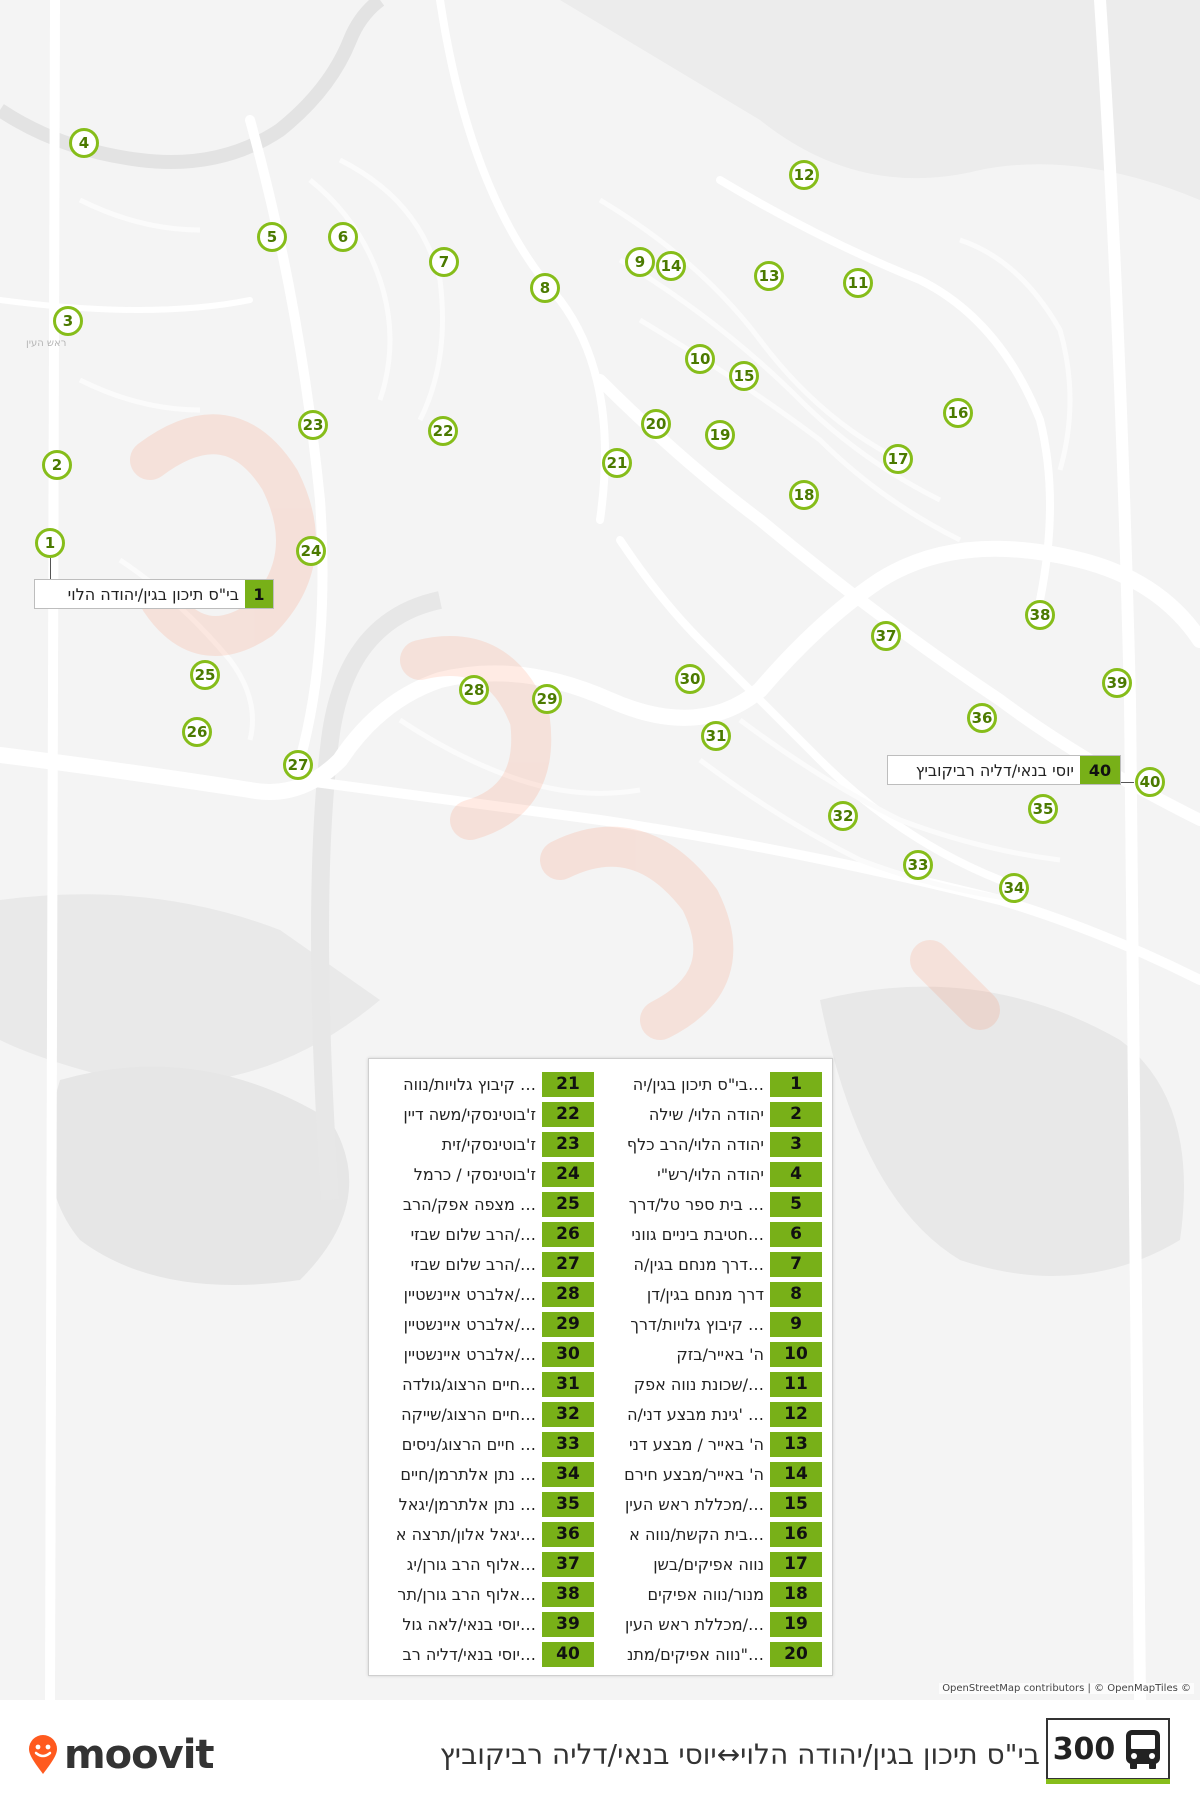 This screenshot has width=1200, height=1800. Describe the element at coordinates (486, 1624) in the screenshot. I see `legend-row-stop-39: יוסי בנאי/לאה גול… 39` at that location.